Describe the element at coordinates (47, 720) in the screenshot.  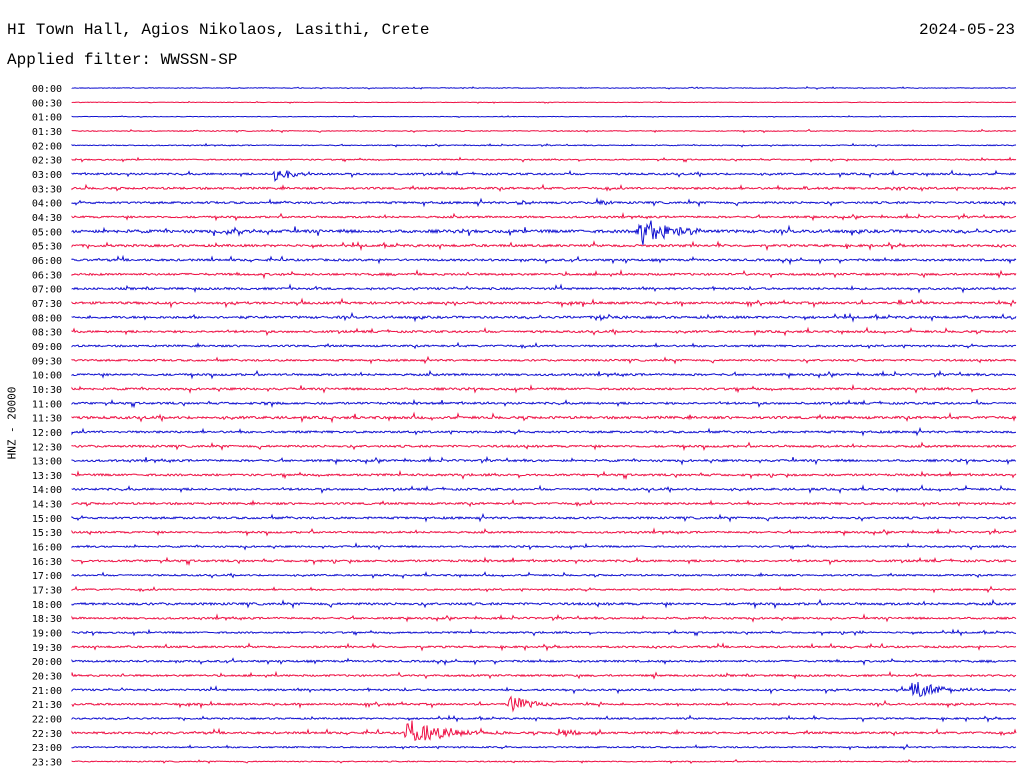
I see `row-label: 22:00` at that location.